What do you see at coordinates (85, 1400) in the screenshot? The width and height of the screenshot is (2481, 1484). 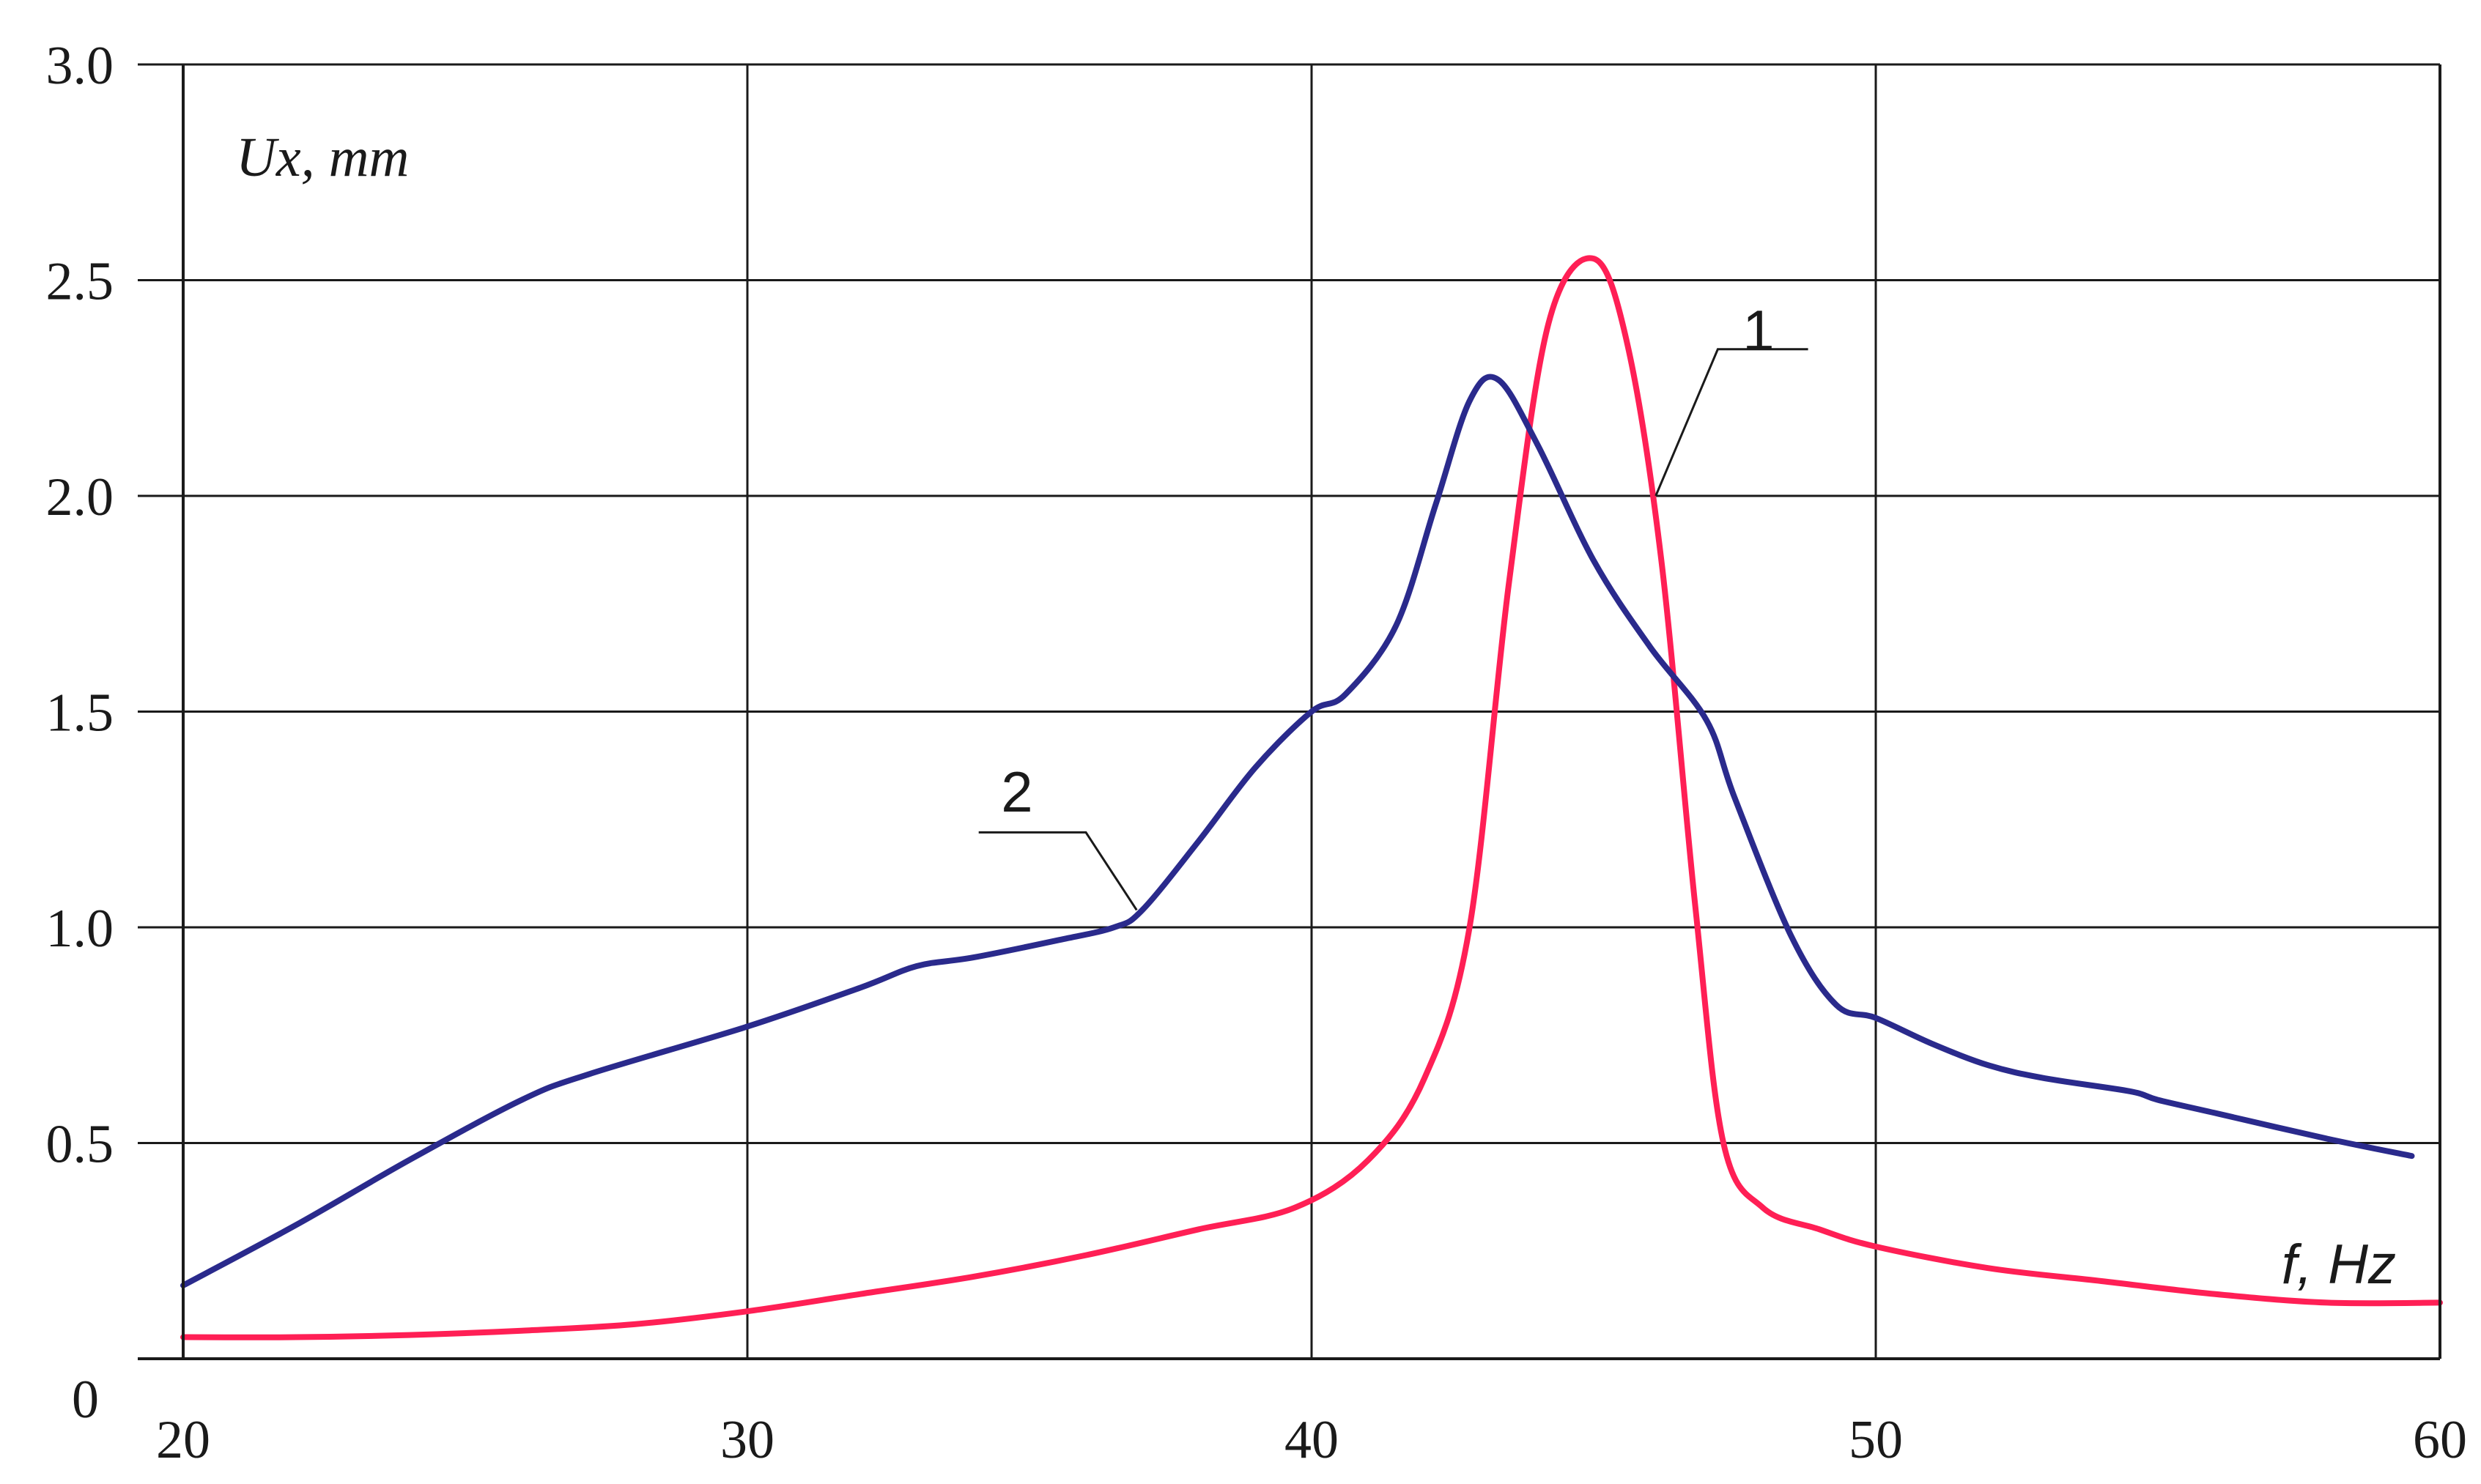 I see `y-tick-label-0: 0` at bounding box center [85, 1400].